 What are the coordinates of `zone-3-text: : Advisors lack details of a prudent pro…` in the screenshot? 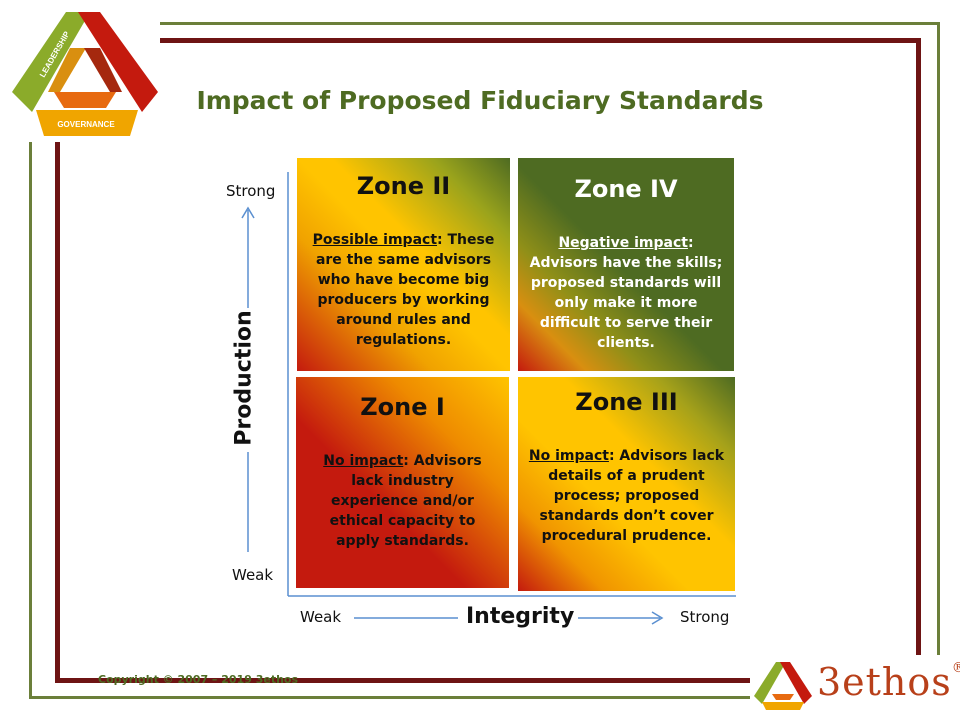 It's located at (632, 496).